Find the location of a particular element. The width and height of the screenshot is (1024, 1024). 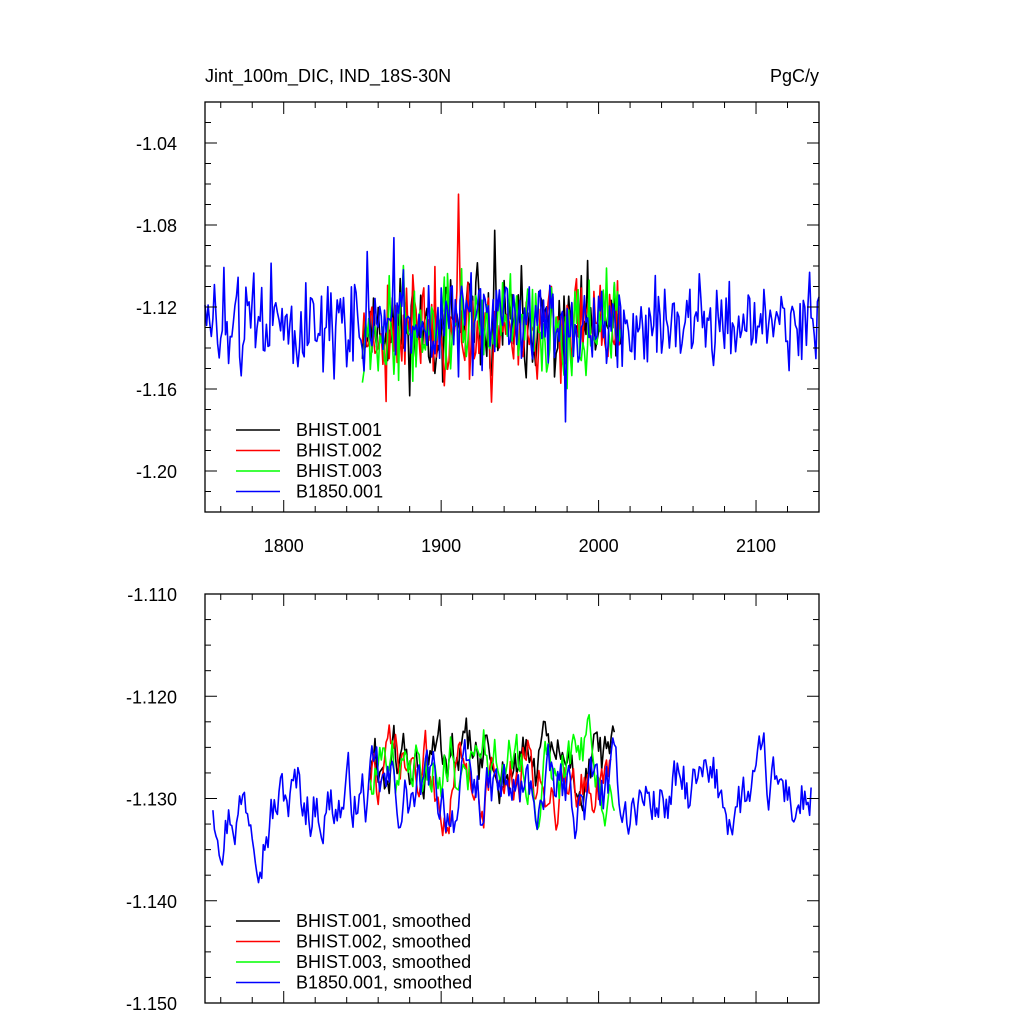

y-tick-label: -1.08 is located at coordinates (156, 226).